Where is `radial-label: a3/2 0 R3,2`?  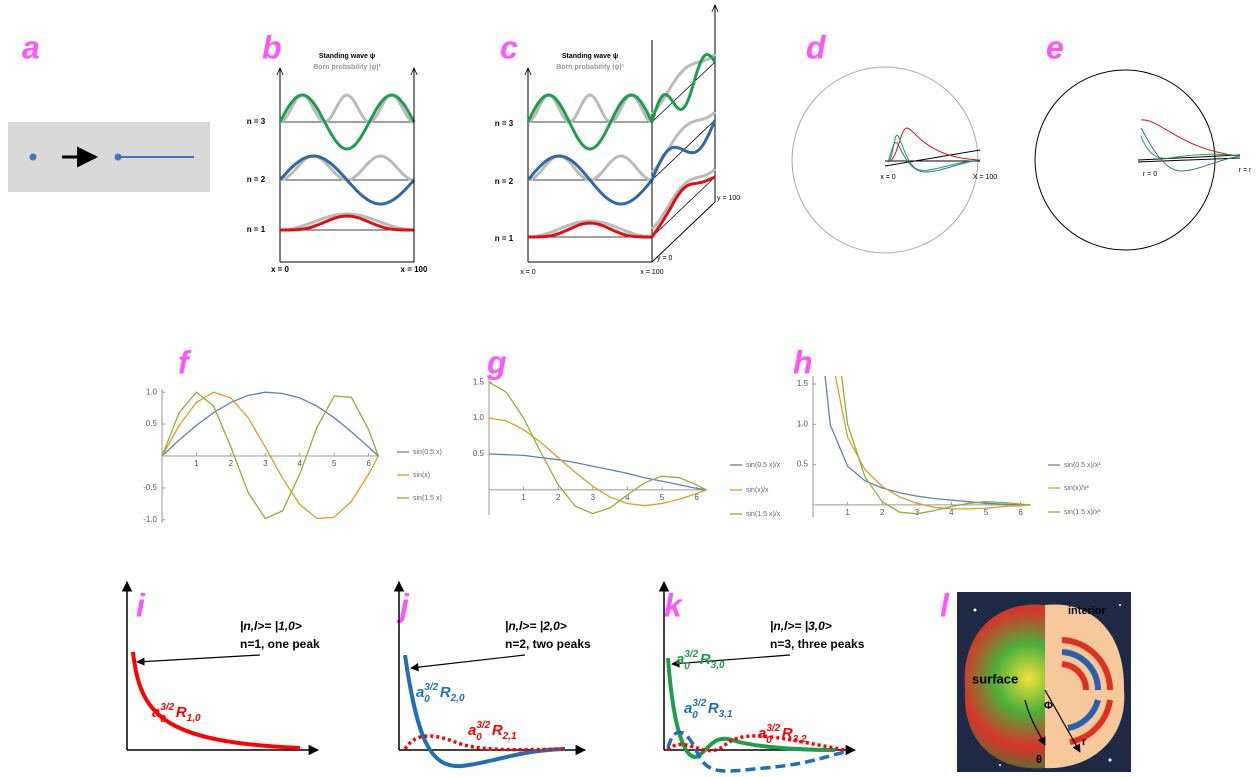
radial-label: a3/2 0 R3,2 is located at coordinates (782, 734).